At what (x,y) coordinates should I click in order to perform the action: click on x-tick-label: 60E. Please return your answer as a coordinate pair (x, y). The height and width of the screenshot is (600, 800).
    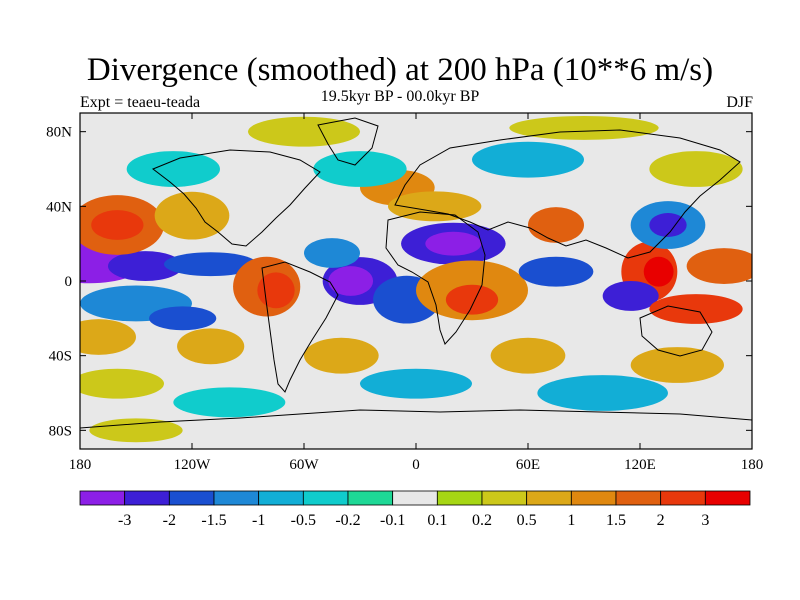
    Looking at the image, I should click on (528, 465).